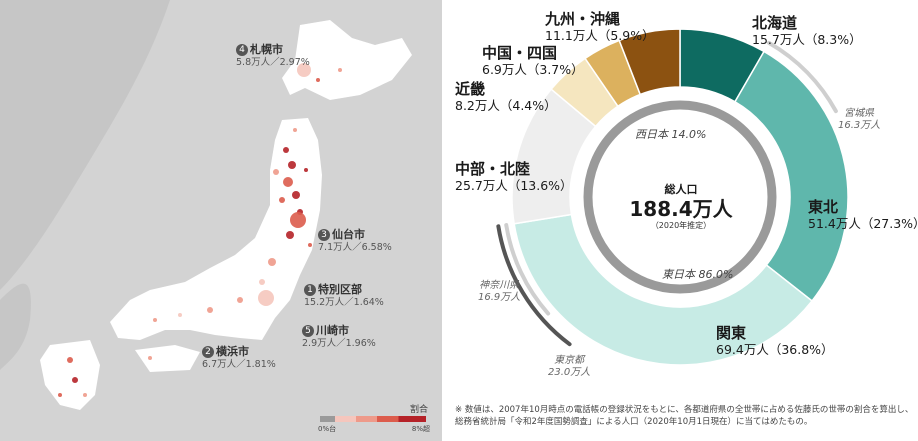 The image size is (918, 441). I want to click on shikoku-landmass, so click(167, 358).